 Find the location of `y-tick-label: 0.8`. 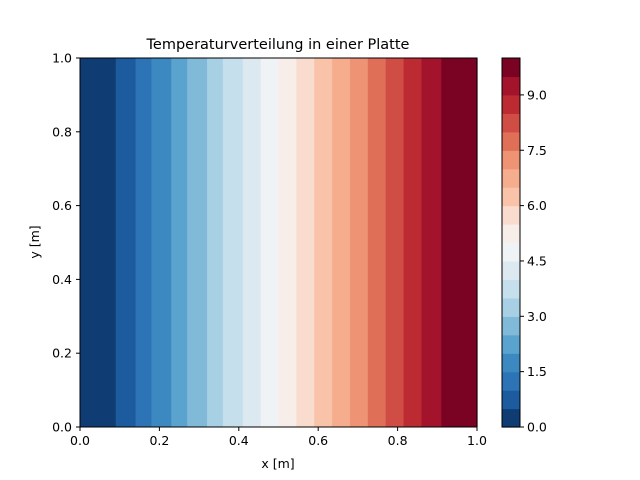

y-tick-label: 0.8 is located at coordinates (62, 131).